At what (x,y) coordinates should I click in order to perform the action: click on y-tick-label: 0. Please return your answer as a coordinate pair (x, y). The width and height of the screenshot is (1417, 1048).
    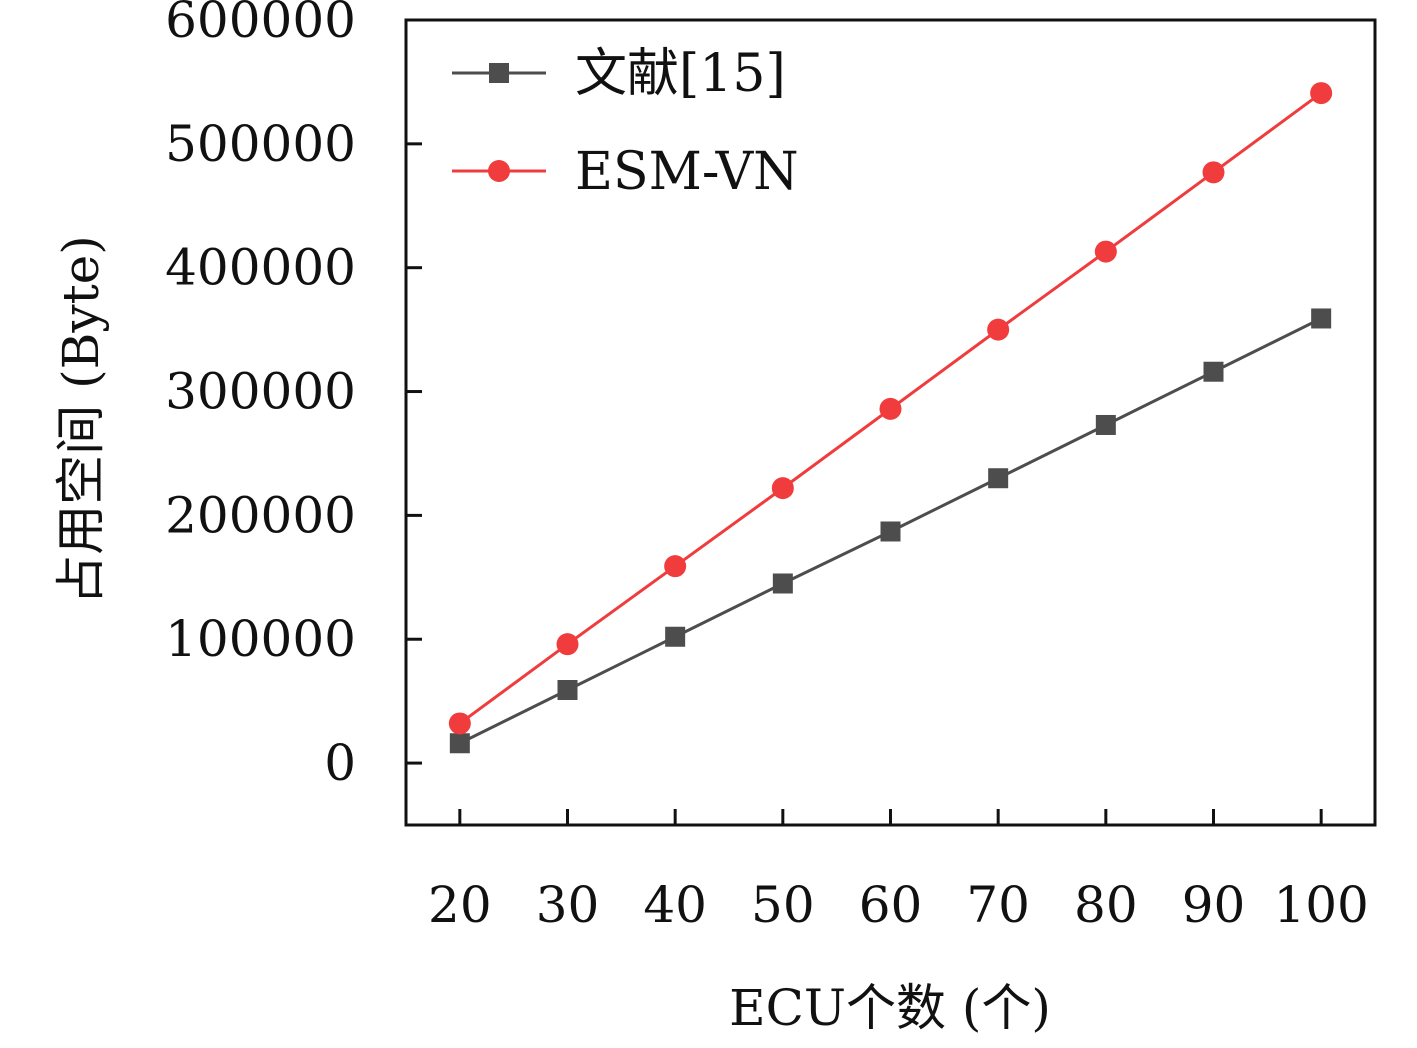
    Looking at the image, I should click on (340, 763).